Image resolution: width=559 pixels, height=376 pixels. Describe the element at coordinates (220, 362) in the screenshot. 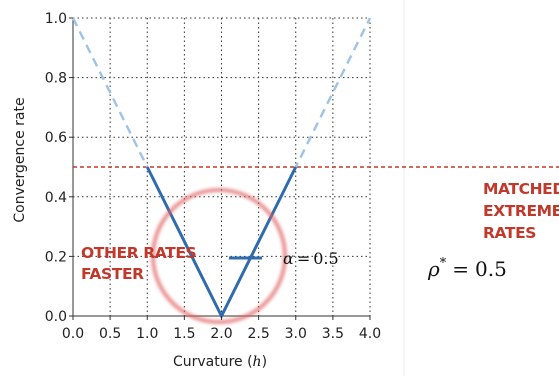

I see `x-axis-label: Curvature (h)` at that location.